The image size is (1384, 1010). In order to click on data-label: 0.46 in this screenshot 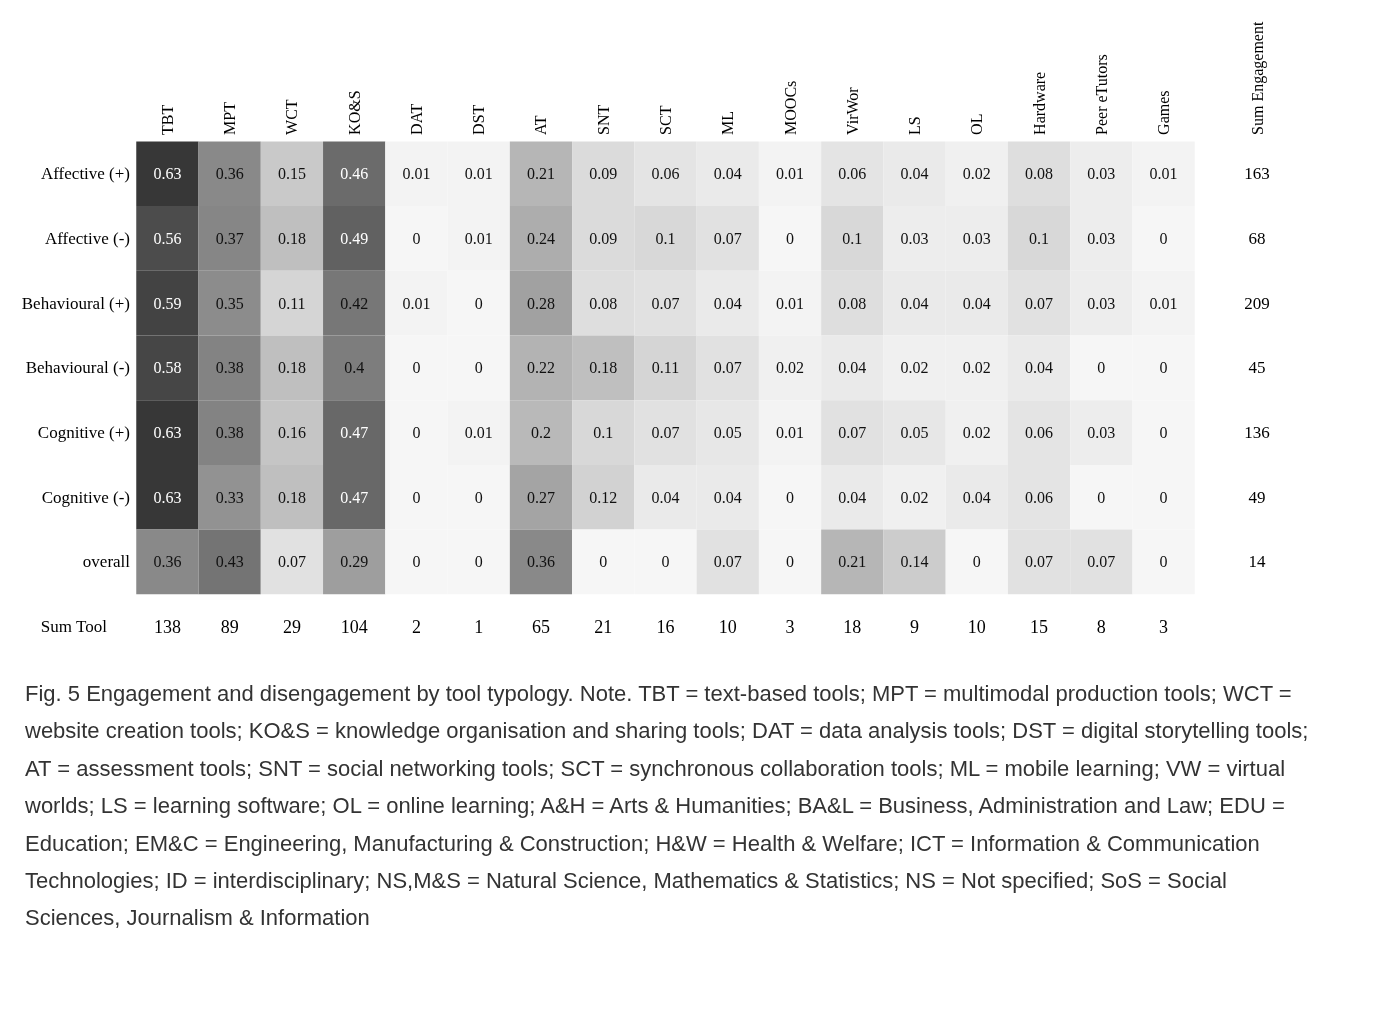, I will do `click(354, 174)`.